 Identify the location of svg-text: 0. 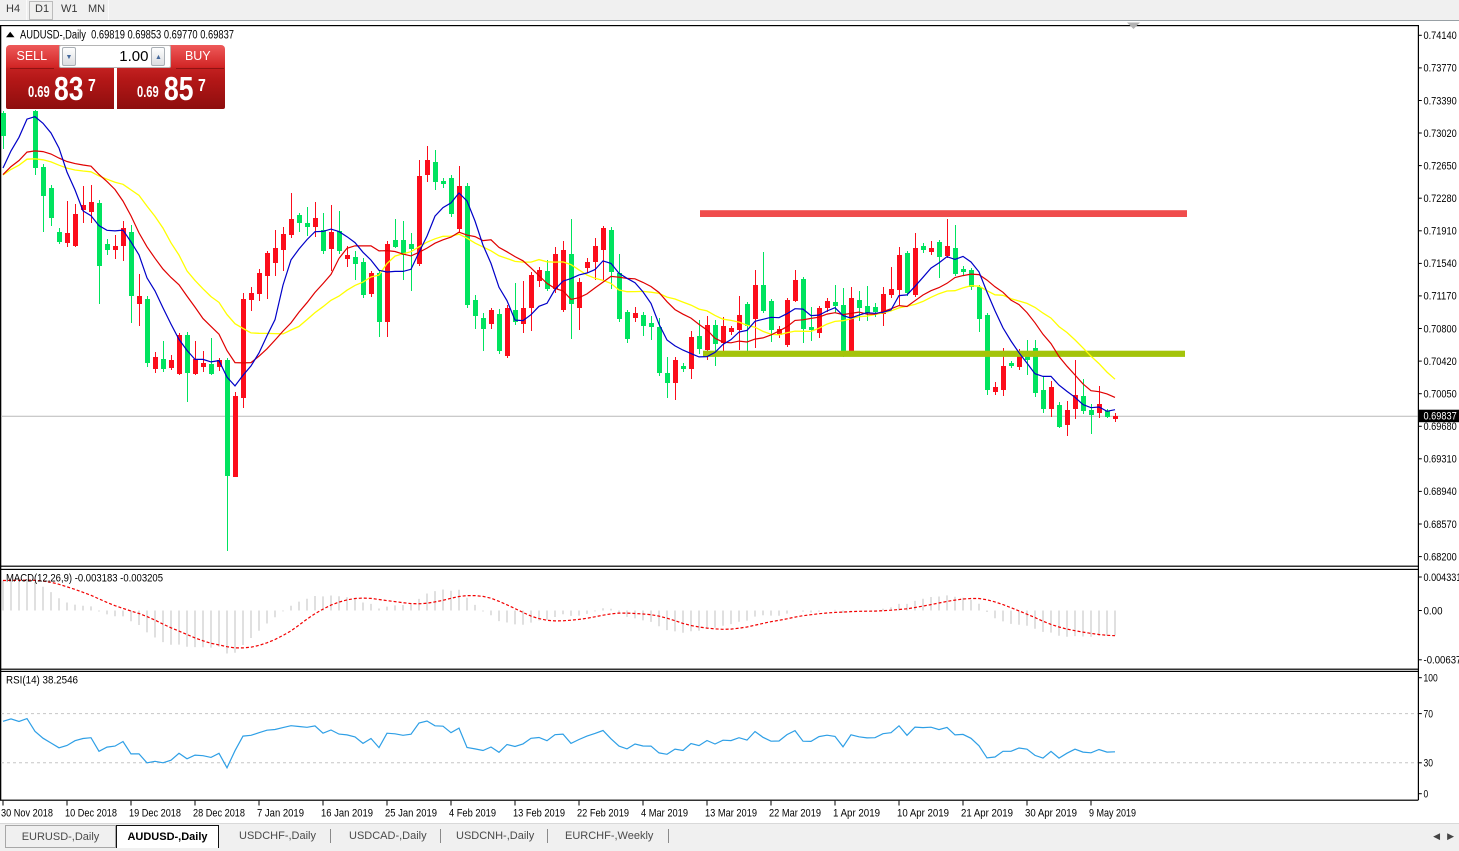
(1426, 795).